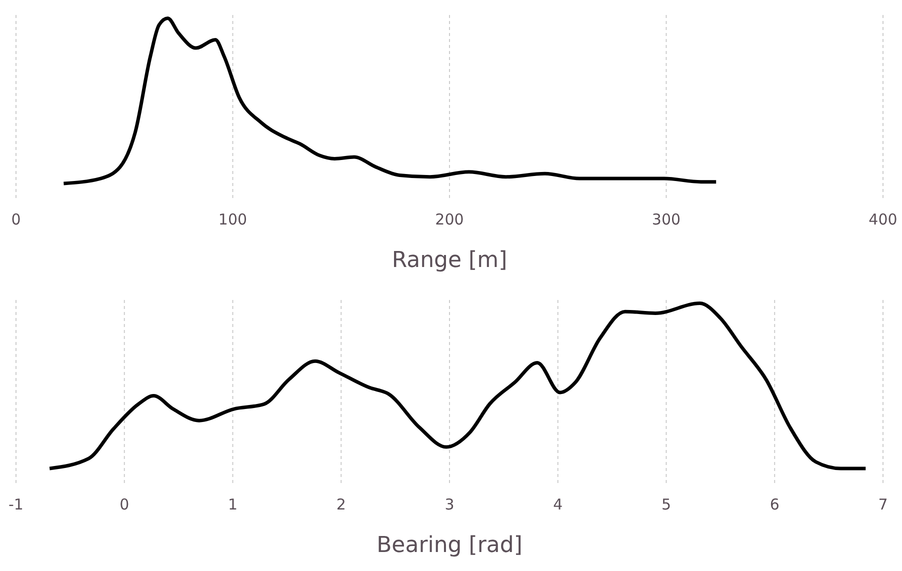  What do you see at coordinates (558, 505) in the screenshot?
I see `x-tick-label: 4` at bounding box center [558, 505].